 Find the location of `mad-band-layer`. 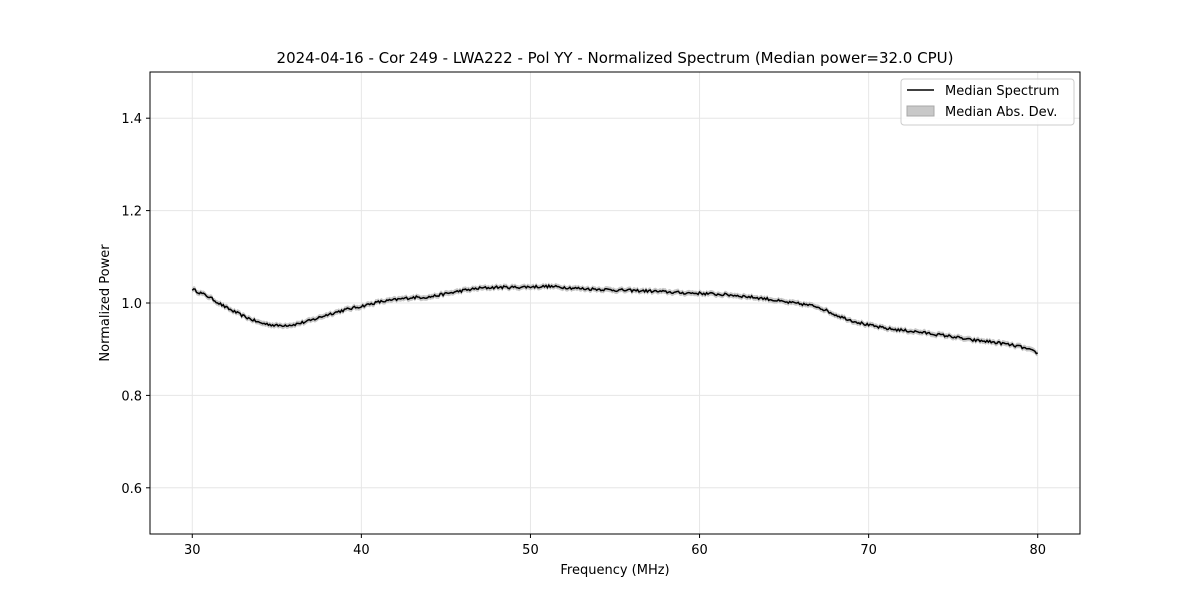

mad-band-layer is located at coordinates (615, 319).